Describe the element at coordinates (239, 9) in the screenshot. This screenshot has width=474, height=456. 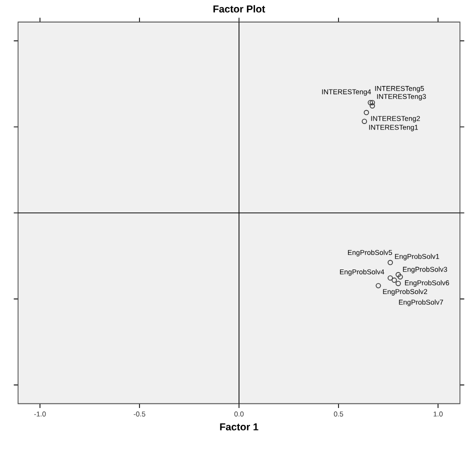
I see `chart-title: Factor Plot` at that location.